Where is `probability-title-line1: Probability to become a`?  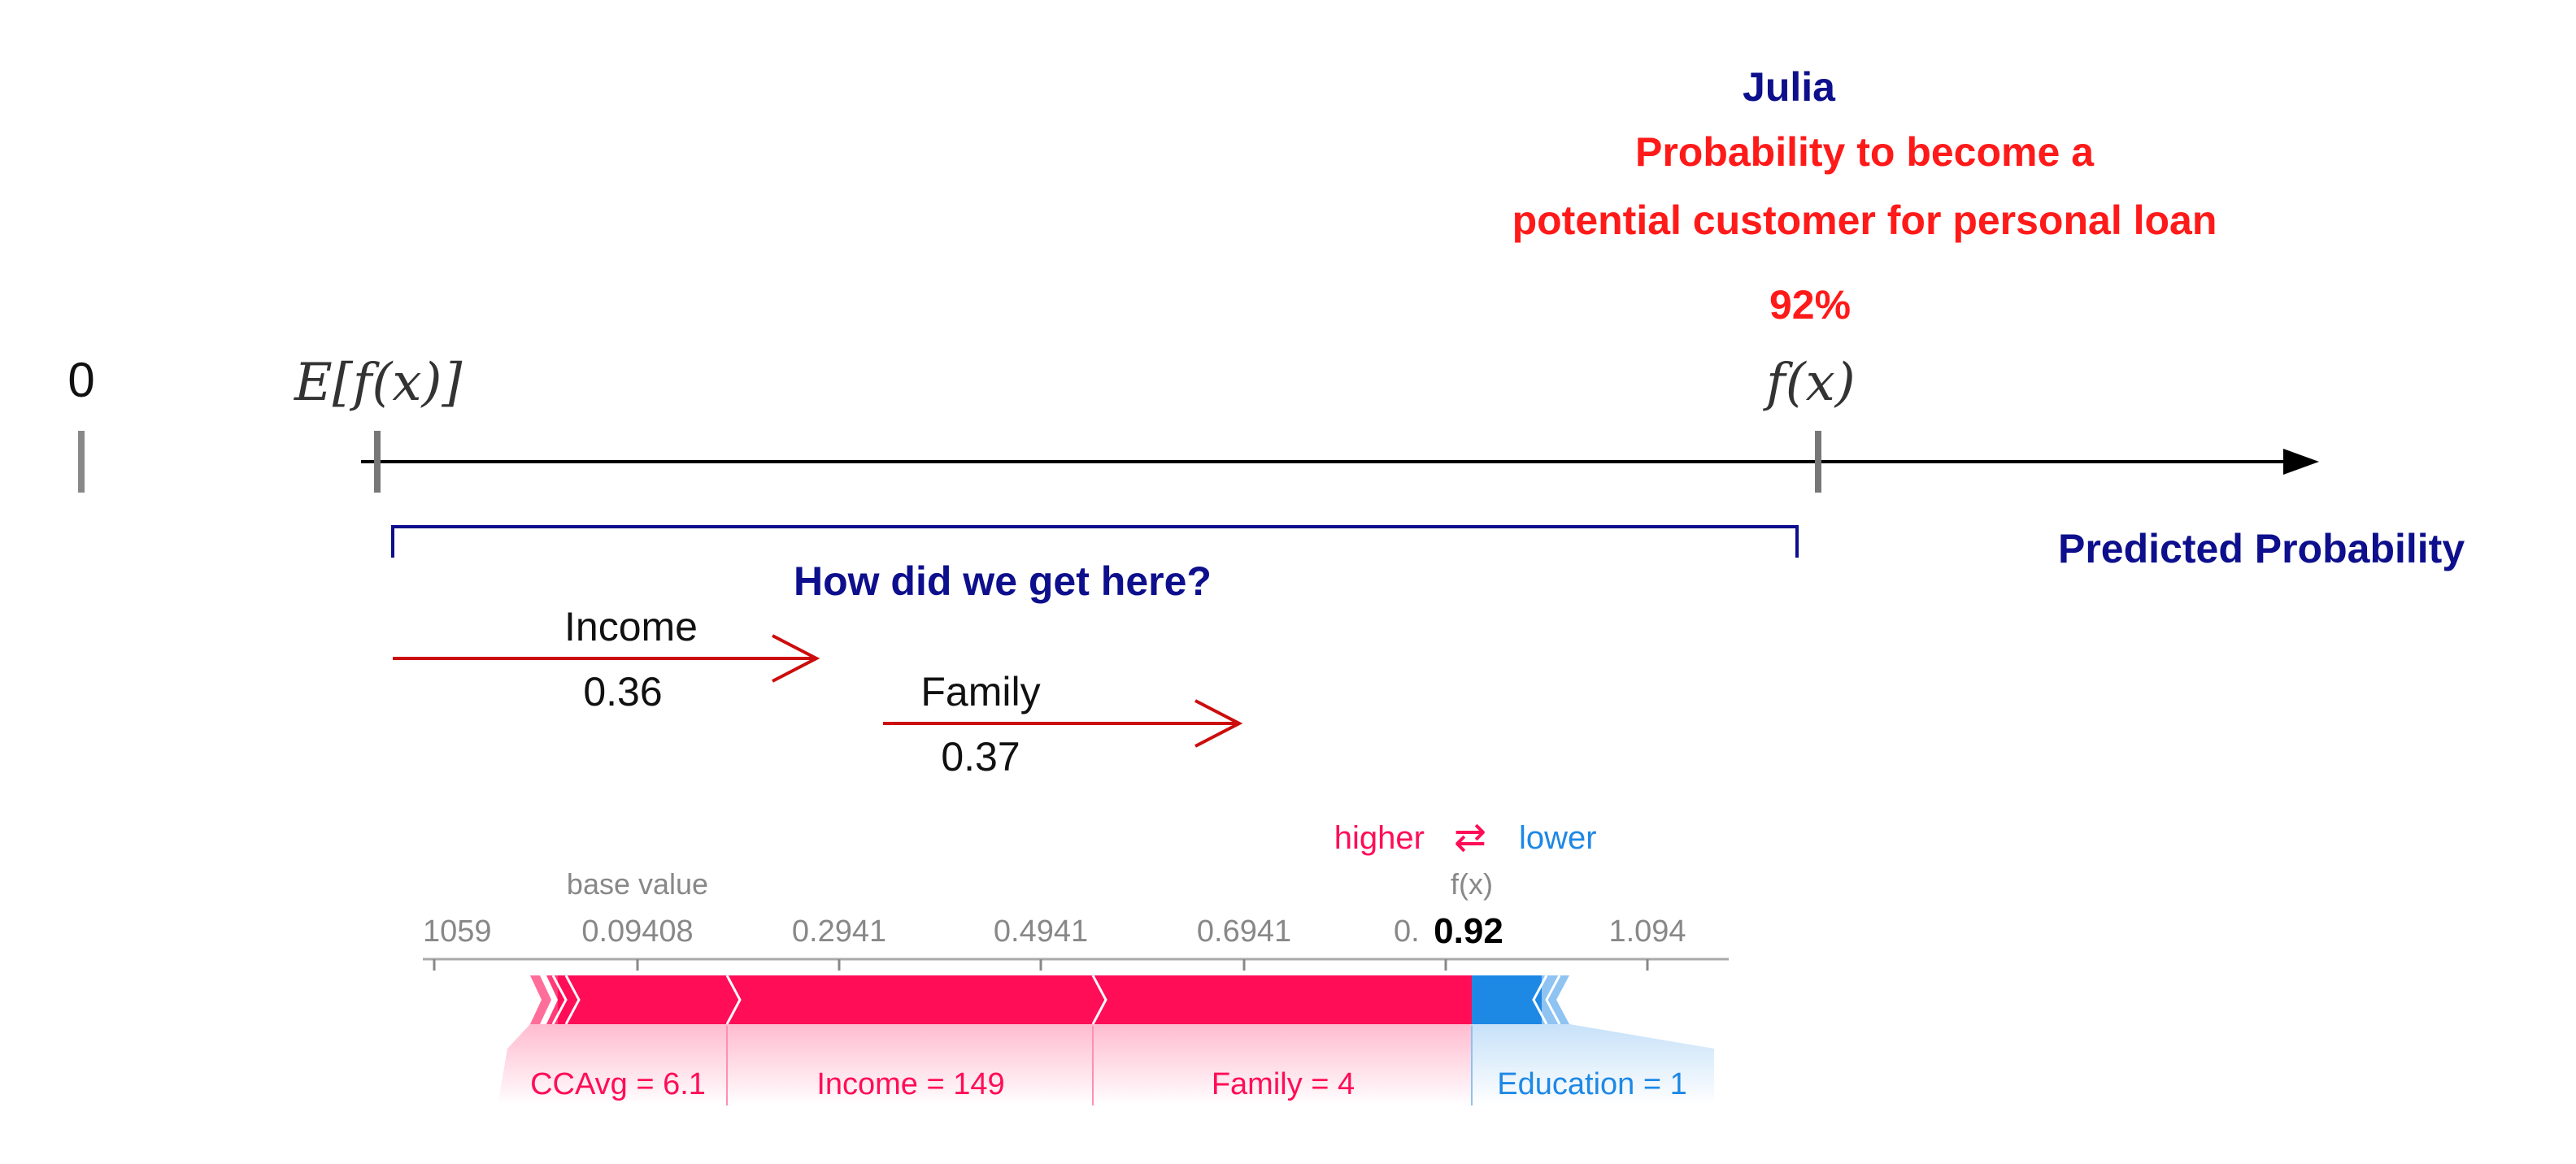
probability-title-line1: Probability to become a is located at coordinates (1865, 152).